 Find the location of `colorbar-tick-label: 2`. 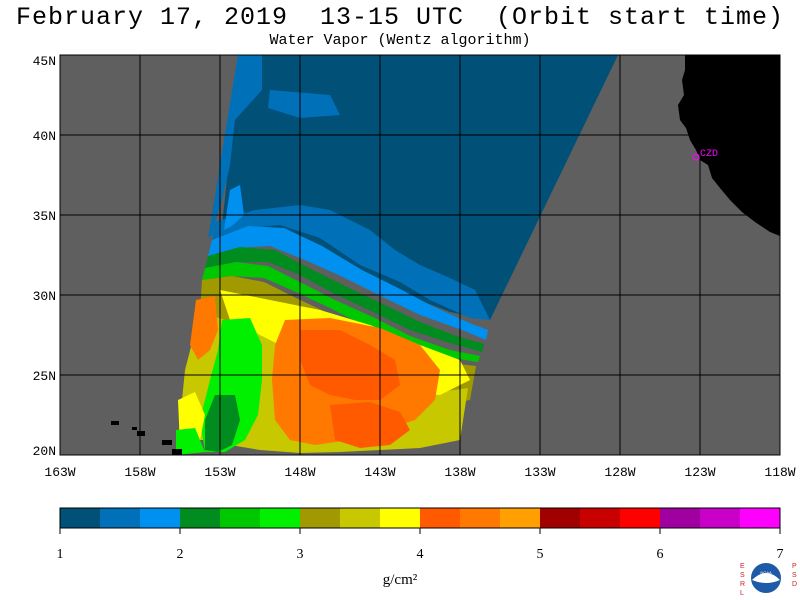

colorbar-tick-label: 2 is located at coordinates (180, 554).